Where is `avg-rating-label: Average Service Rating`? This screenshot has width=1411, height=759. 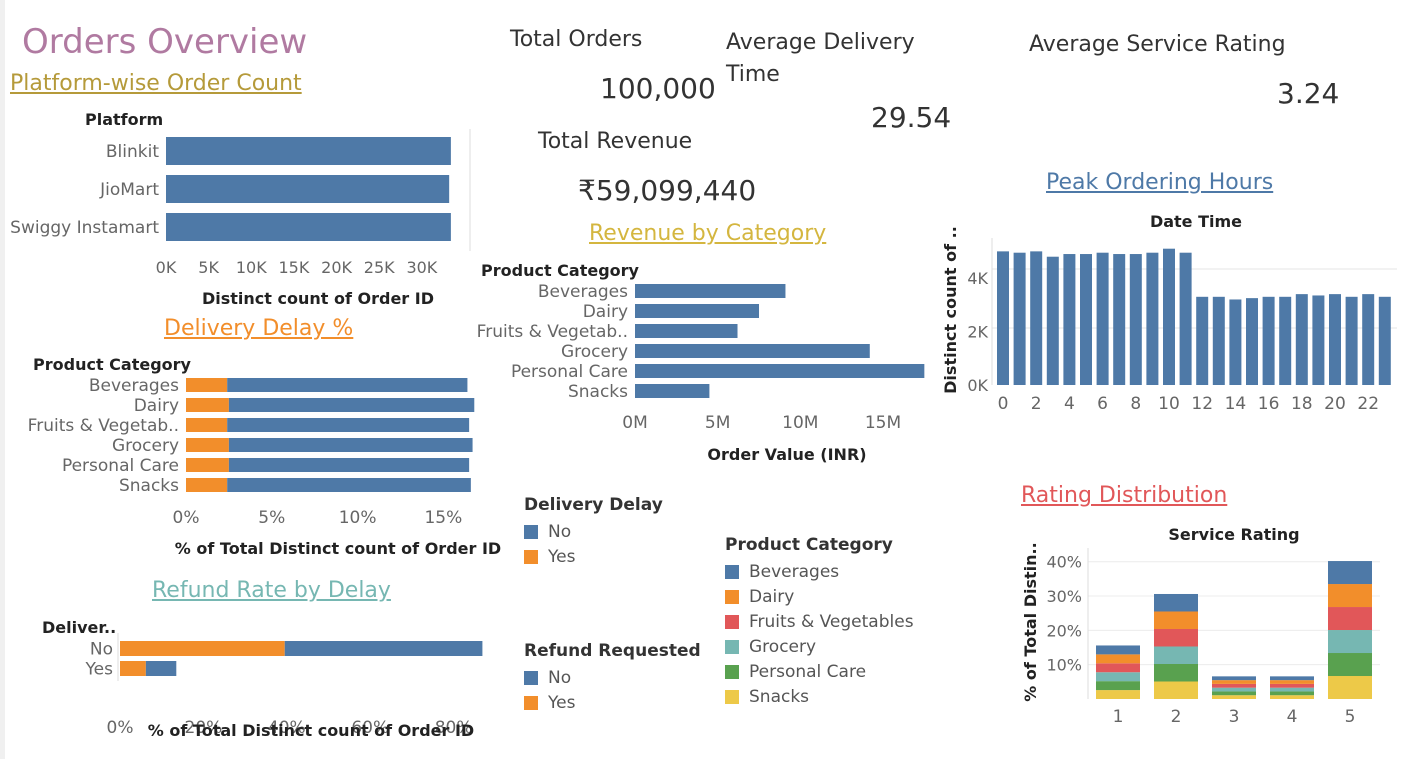 avg-rating-label: Average Service Rating is located at coordinates (1157, 44).